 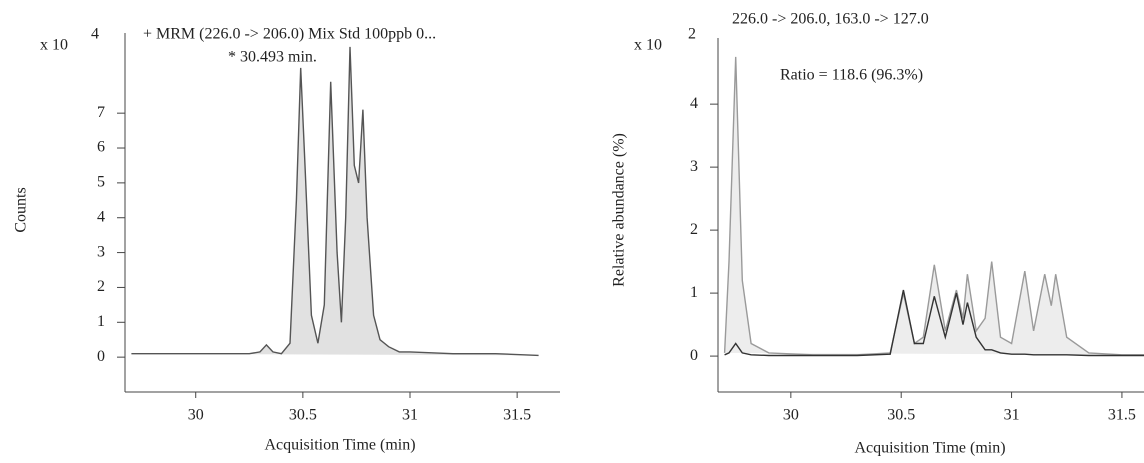 I want to click on annotation: Ratio = 118.6 (96.3%), so click(x=851, y=75).